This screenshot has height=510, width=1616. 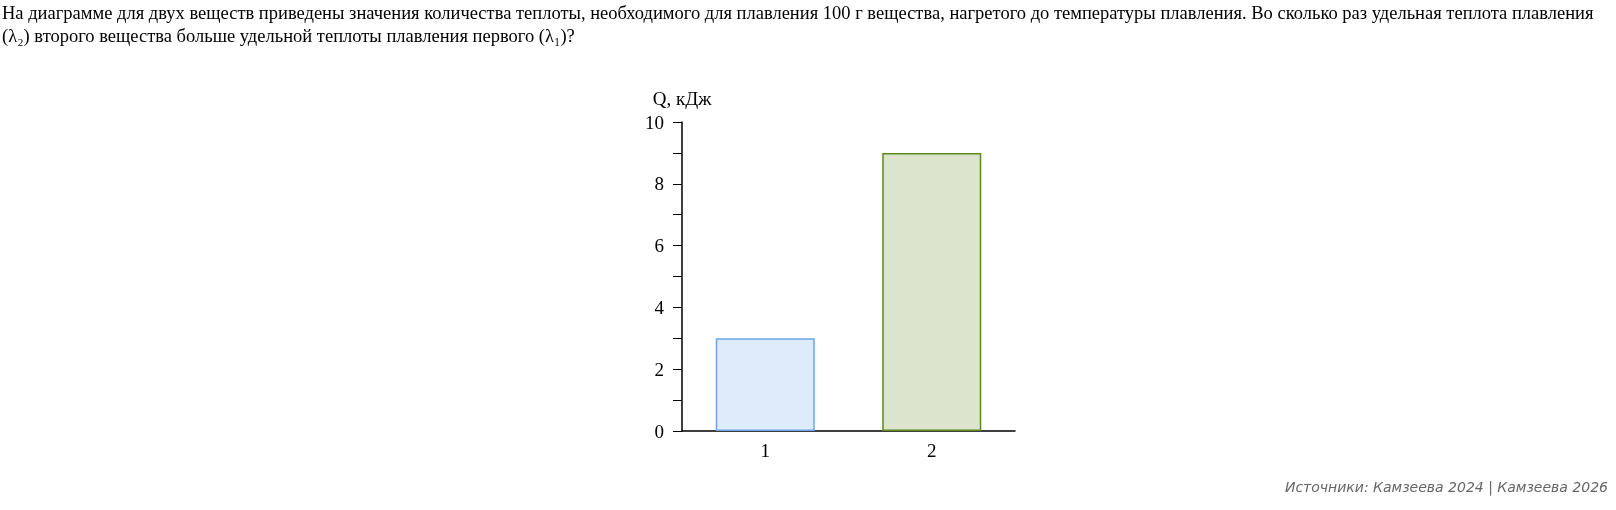 What do you see at coordinates (659, 307) in the screenshot?
I see `y-tick-label: 4` at bounding box center [659, 307].